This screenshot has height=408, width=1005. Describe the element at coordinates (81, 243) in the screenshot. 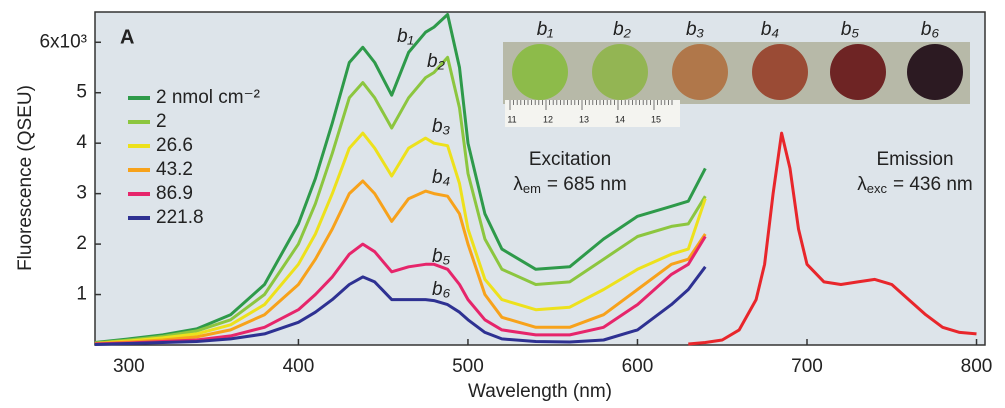

I see `y-tick-label: 2` at that location.